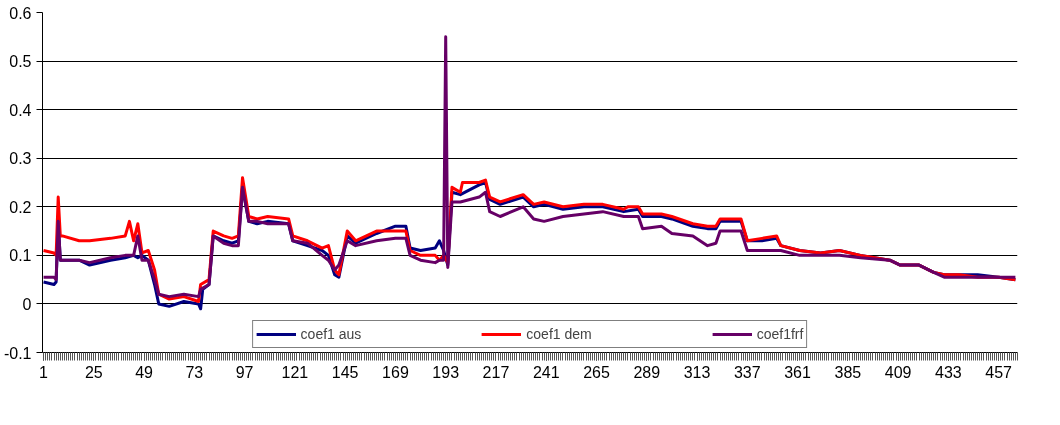 This screenshot has height=425, width=1060. I want to click on x-tick-label: 313, so click(697, 372).